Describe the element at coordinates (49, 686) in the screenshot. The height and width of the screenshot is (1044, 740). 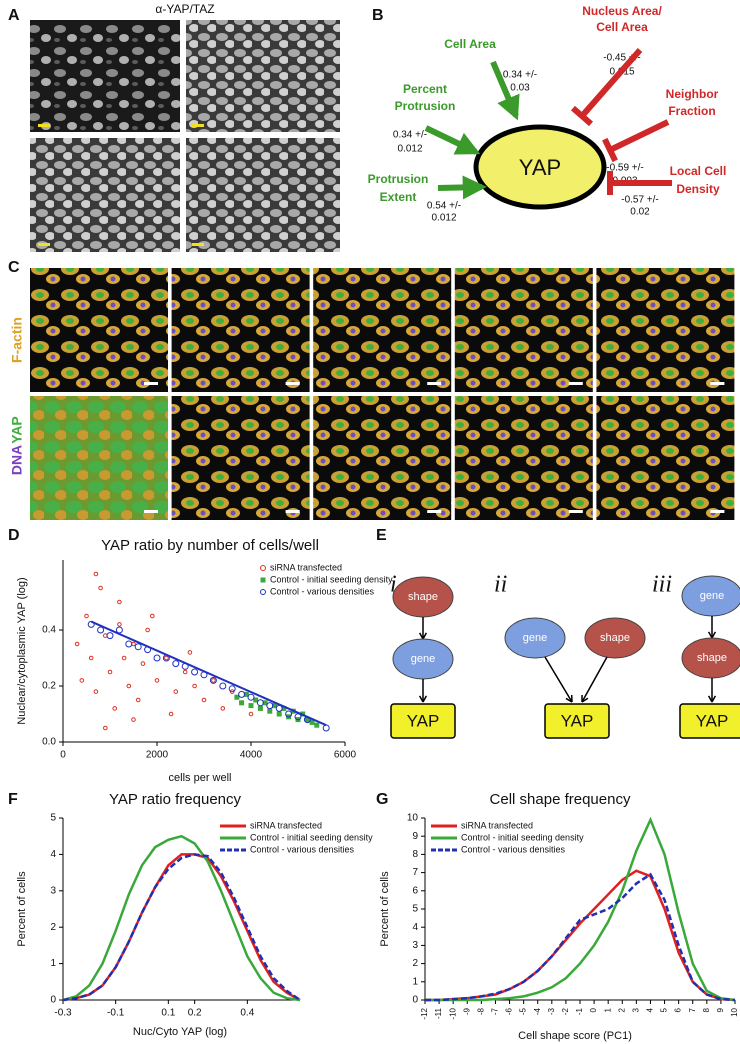
I see `y-tick-label: 0.2` at that location.